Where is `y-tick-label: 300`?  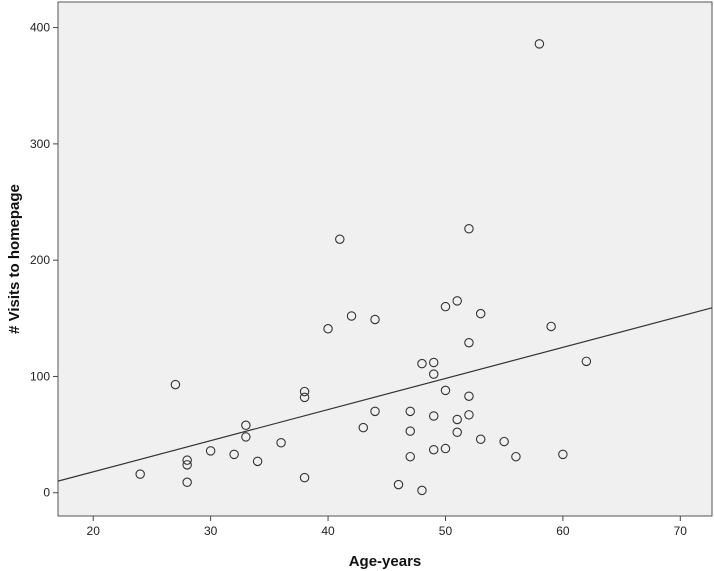 y-tick-label: 300 is located at coordinates (40, 144).